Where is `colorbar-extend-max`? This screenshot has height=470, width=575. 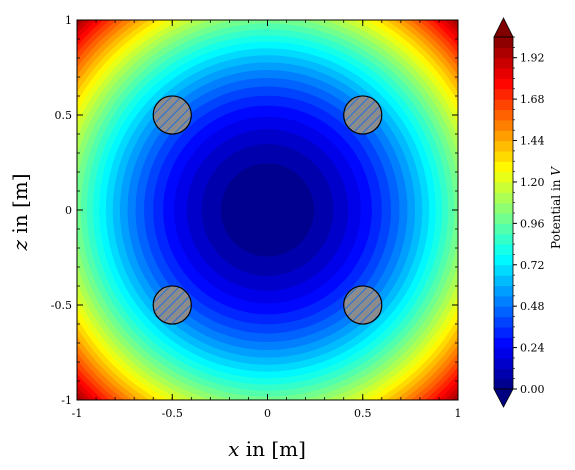 colorbar-extend-max is located at coordinates (503, 27).